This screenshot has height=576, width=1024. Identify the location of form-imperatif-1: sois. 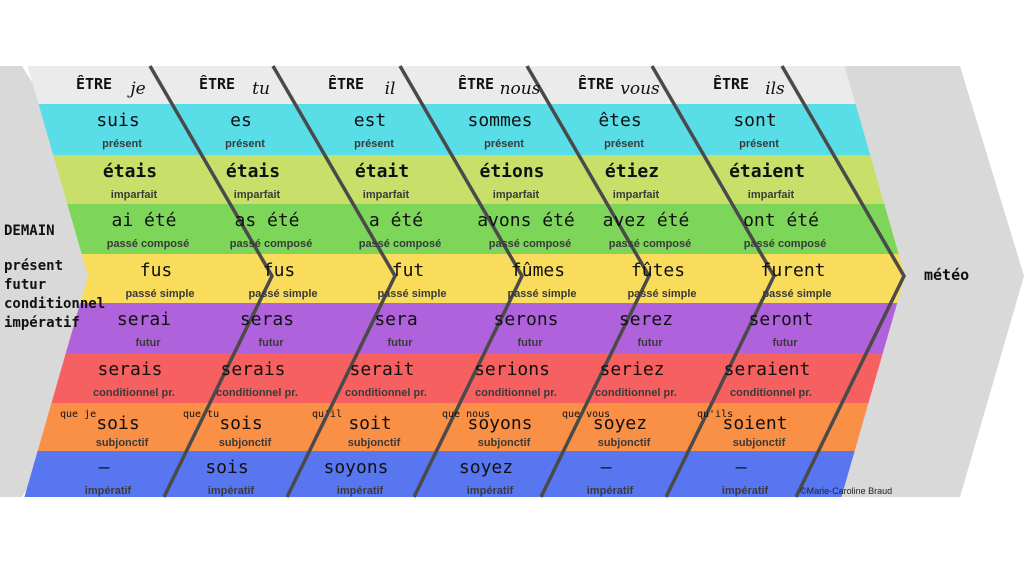
(226, 467).